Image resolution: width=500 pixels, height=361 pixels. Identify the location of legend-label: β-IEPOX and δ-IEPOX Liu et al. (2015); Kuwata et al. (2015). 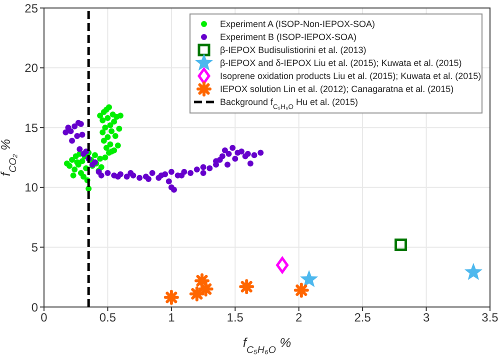
(341, 63).